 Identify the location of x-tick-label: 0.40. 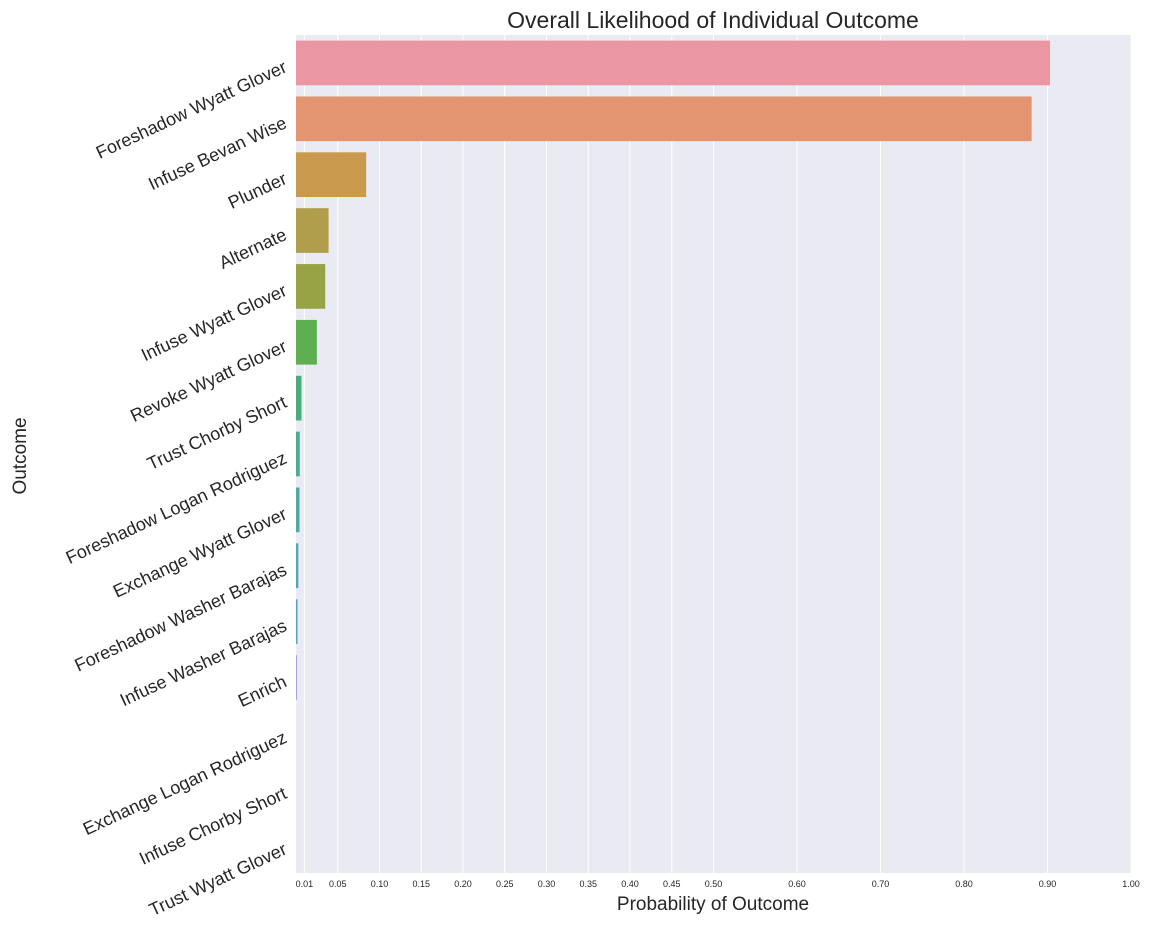
(630, 884).